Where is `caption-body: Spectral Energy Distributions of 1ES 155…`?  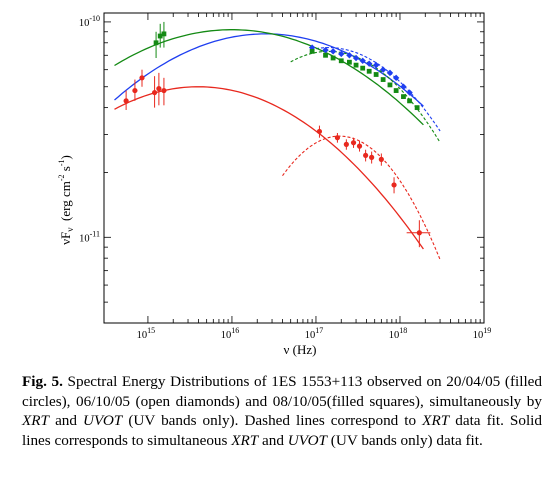
caption-body: Spectral Energy Distributions of 1ES 155… is located at coordinates (282, 411).